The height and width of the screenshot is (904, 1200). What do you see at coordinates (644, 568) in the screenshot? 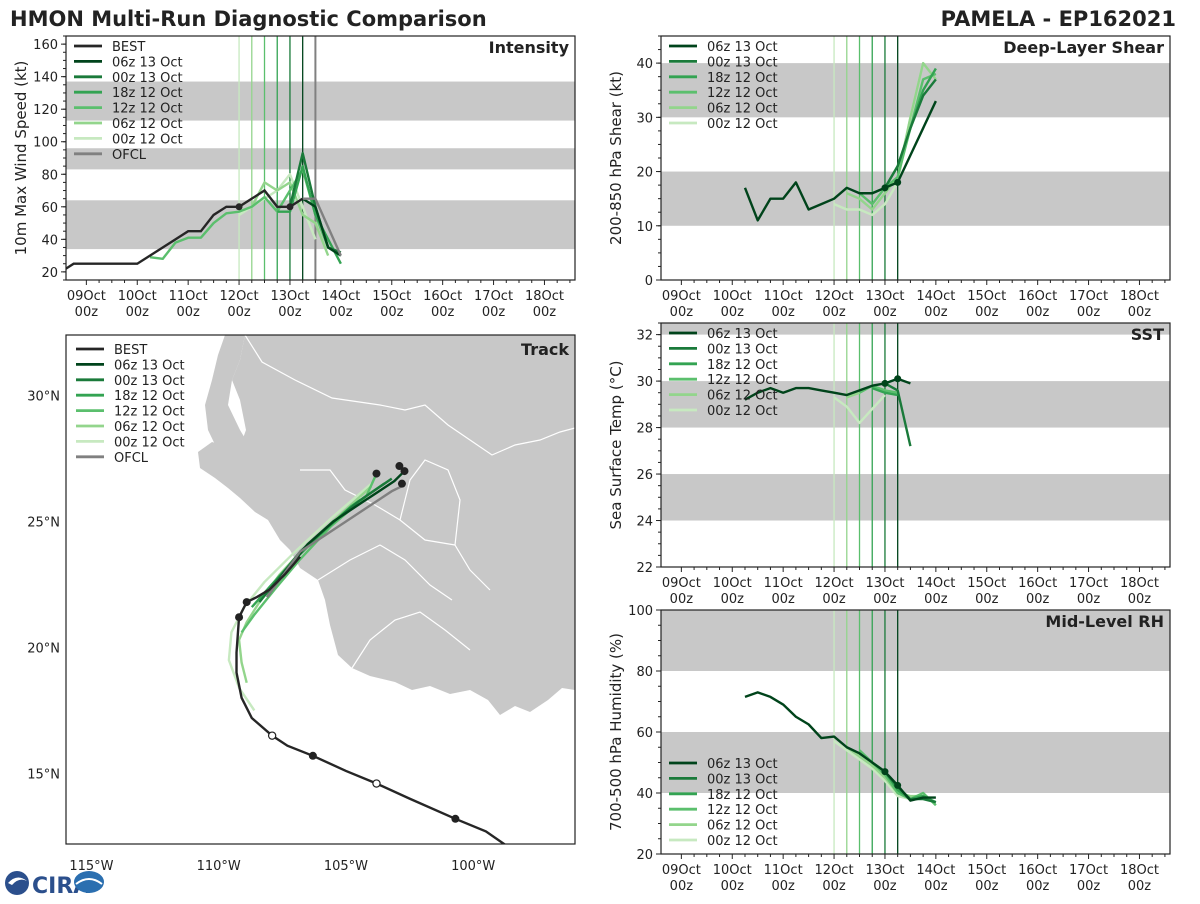
I see `sst-ytick-label: 22` at bounding box center [644, 568].